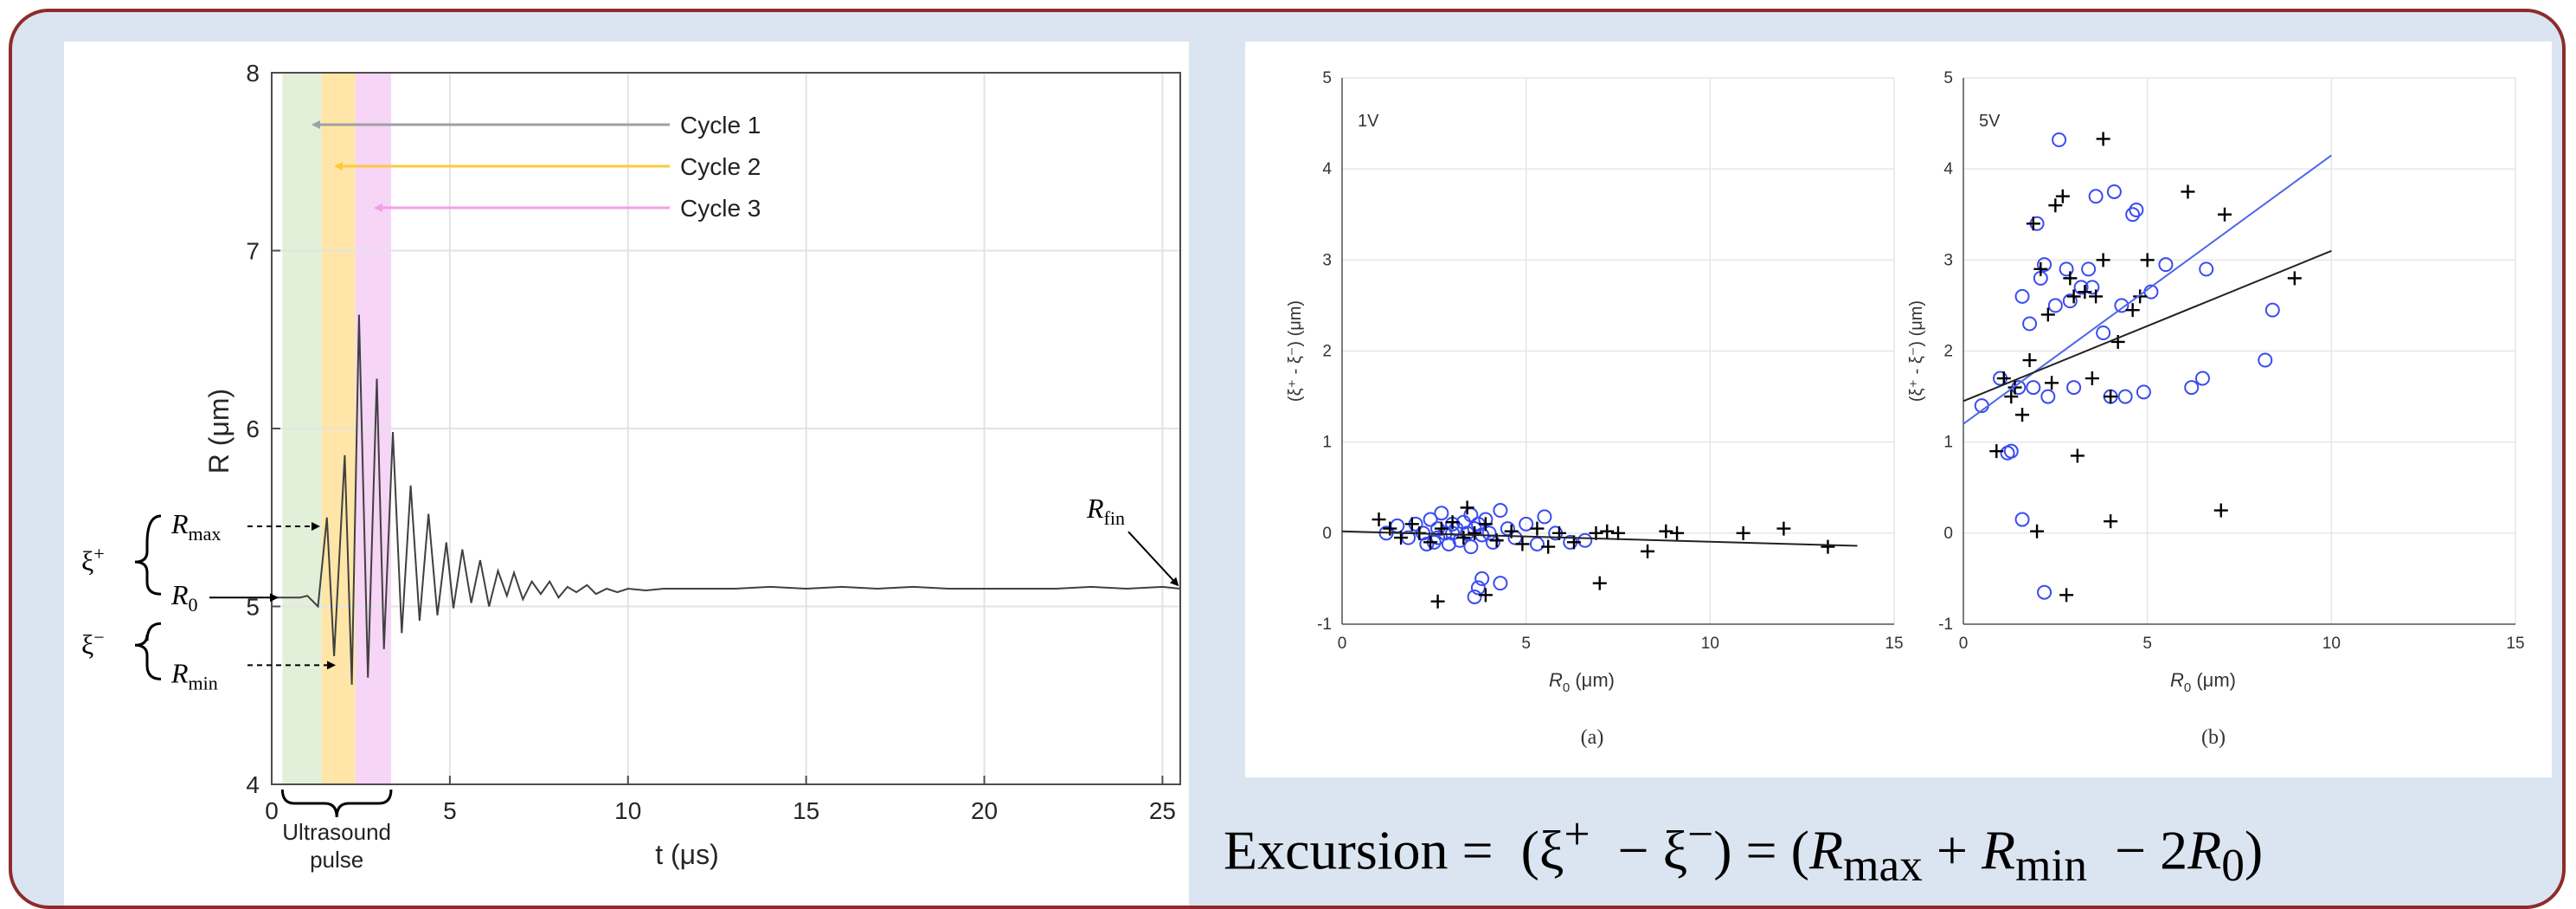 This screenshot has height=909, width=2576. Describe the element at coordinates (337, 860) in the screenshot. I see `pulse-label-line2: pulse` at that location.